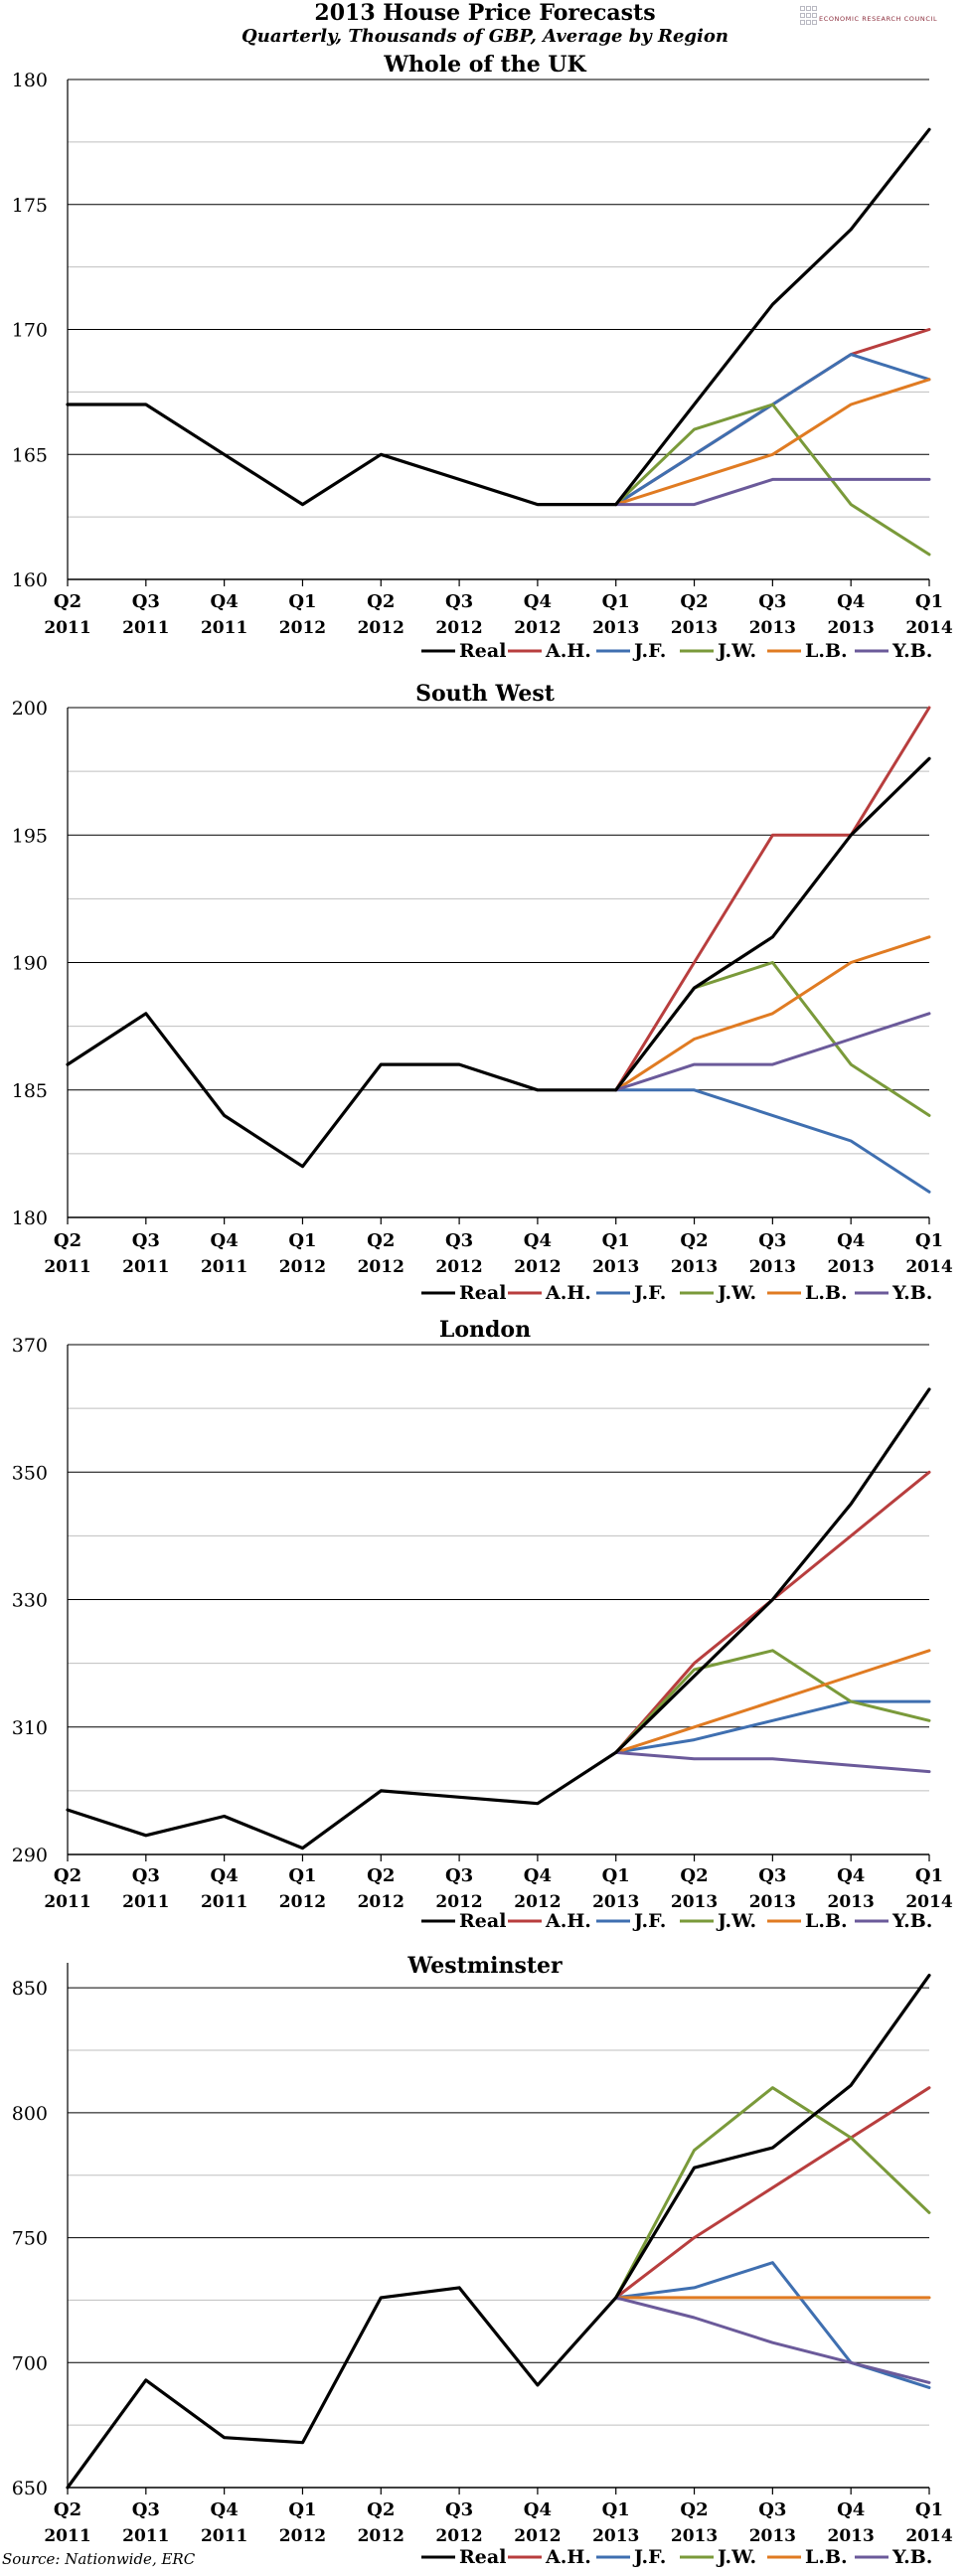 This screenshot has width=970, height=2576. What do you see at coordinates (485, 1330) in the screenshot?
I see `chart-title: London` at bounding box center [485, 1330].